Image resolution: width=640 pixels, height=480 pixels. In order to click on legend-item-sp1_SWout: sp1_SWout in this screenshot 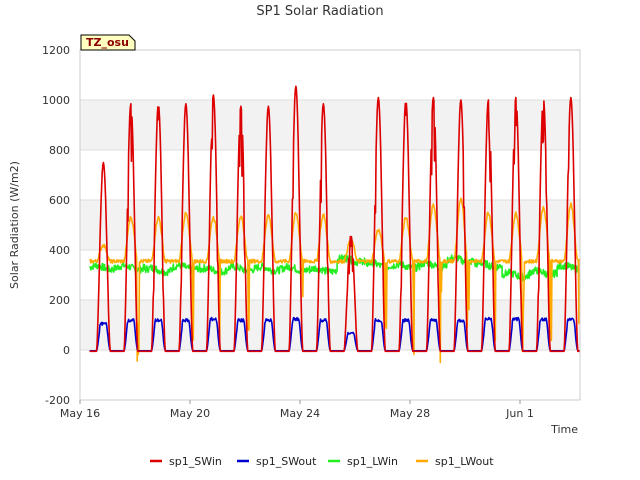, I will do `click(277, 461)`.